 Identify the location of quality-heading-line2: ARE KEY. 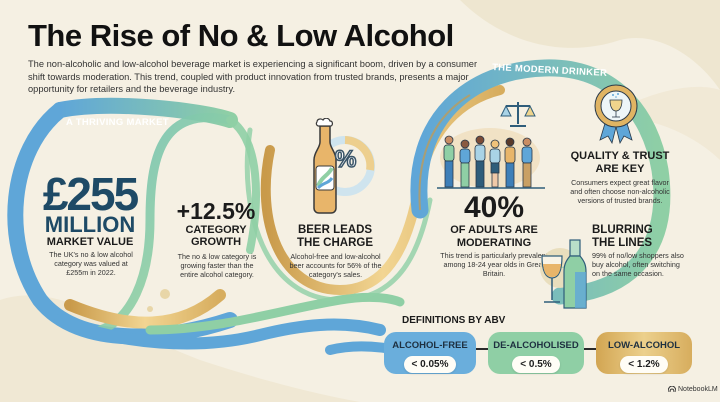
(620, 168).